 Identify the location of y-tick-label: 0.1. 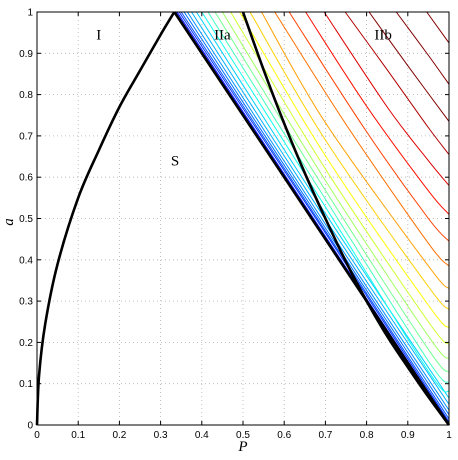
(26, 384).